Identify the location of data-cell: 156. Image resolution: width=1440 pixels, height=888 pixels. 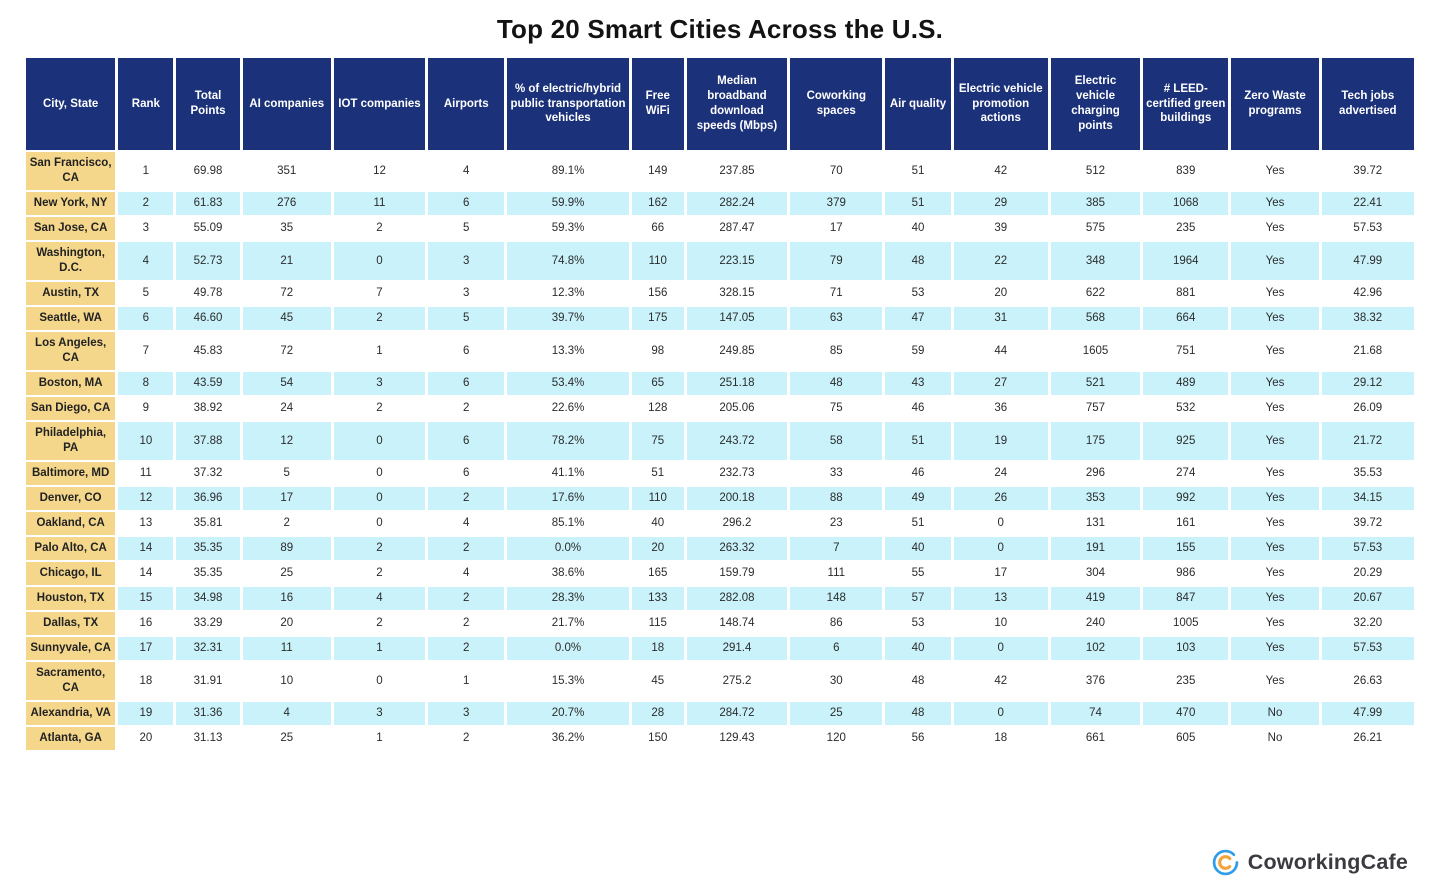
(657, 293).